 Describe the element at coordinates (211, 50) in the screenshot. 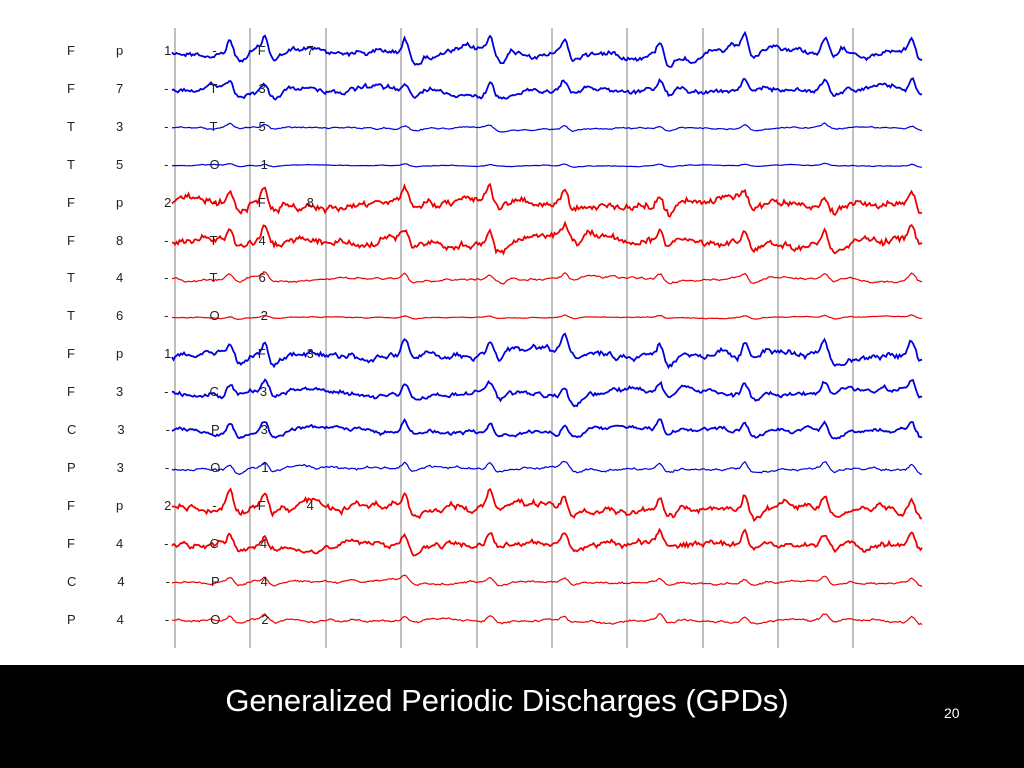

I see `channel-label: Fp1-F7` at that location.